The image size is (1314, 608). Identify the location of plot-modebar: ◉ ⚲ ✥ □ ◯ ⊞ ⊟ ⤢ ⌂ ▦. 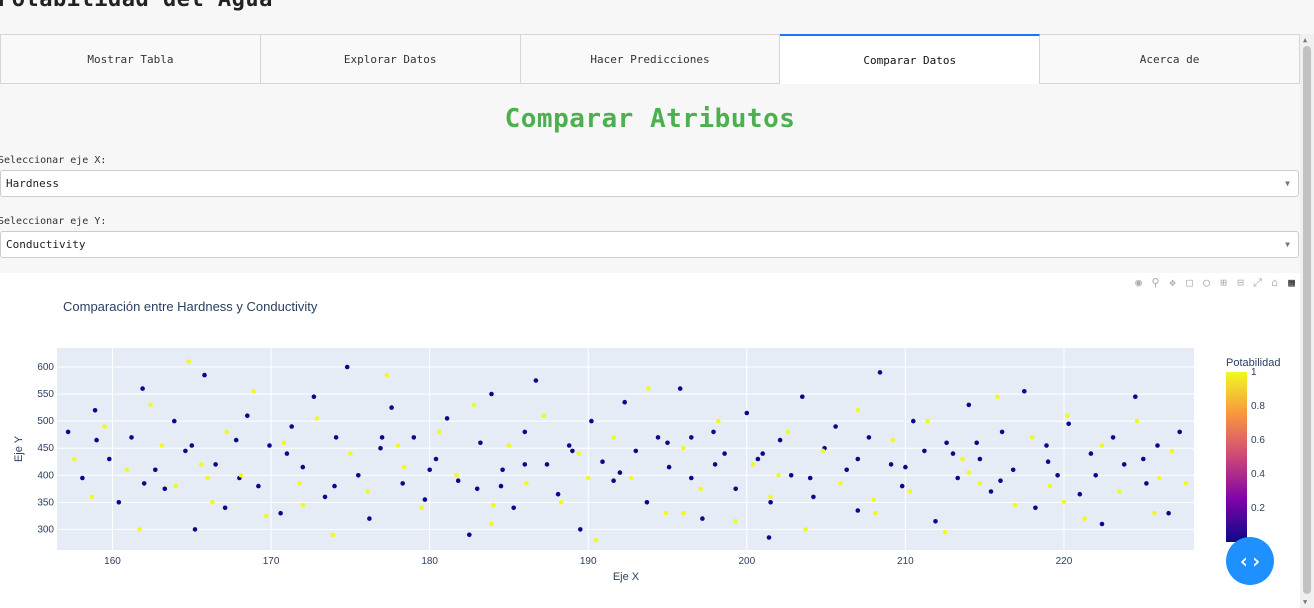
(1215, 283).